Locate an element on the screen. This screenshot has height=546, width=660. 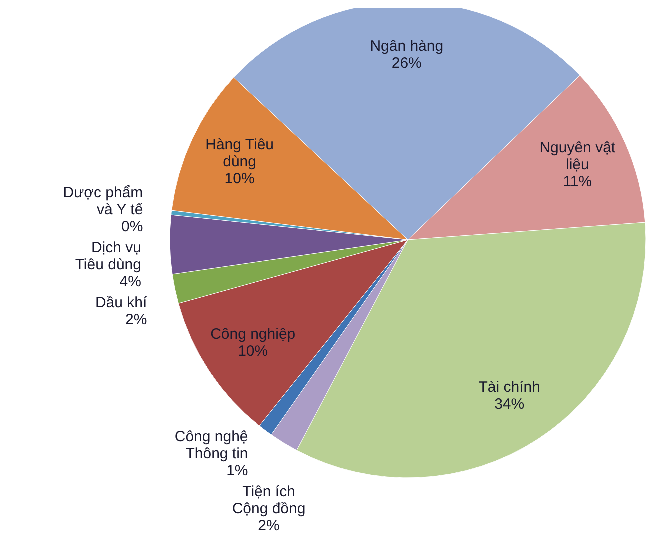
data-label: 26% is located at coordinates (407, 63).